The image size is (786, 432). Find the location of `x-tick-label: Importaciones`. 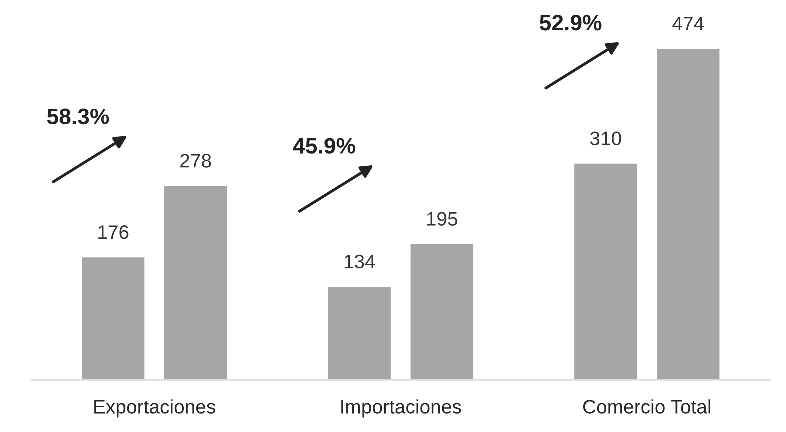

x-tick-label: Importaciones is located at coordinates (402, 409).